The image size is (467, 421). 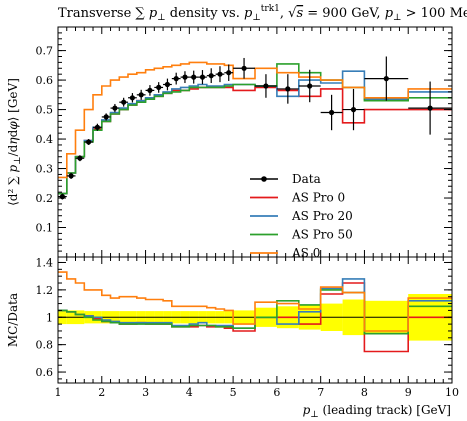 I want to click on main-y-tick-label: 0.7, so click(x=45, y=51).